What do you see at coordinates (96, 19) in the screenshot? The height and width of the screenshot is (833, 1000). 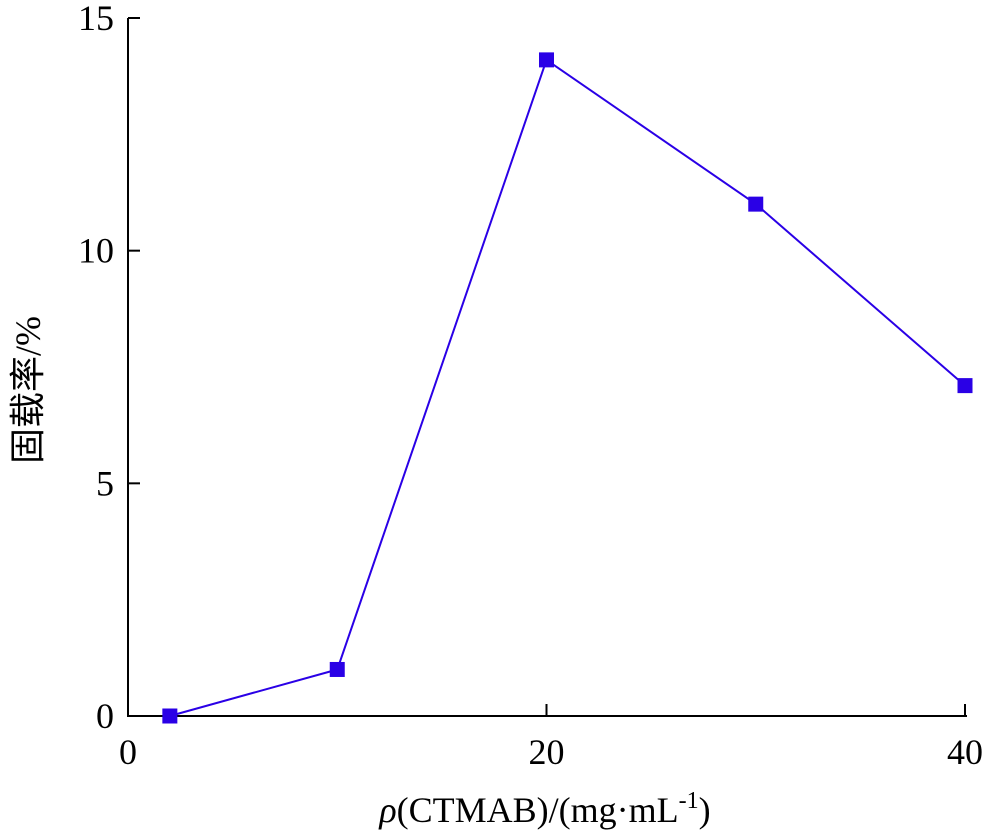 I see `y-tick-label: 15` at bounding box center [96, 19].